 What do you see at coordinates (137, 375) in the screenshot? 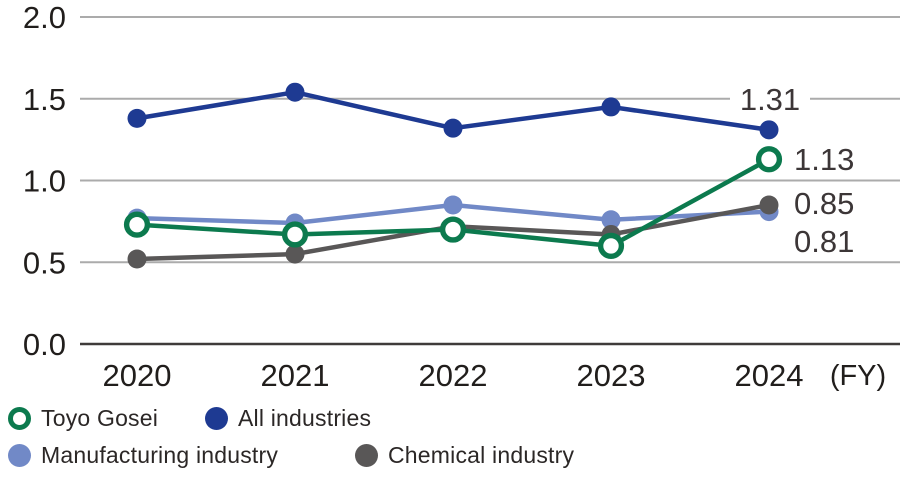
I see `x-tick-label: 2020` at bounding box center [137, 375].